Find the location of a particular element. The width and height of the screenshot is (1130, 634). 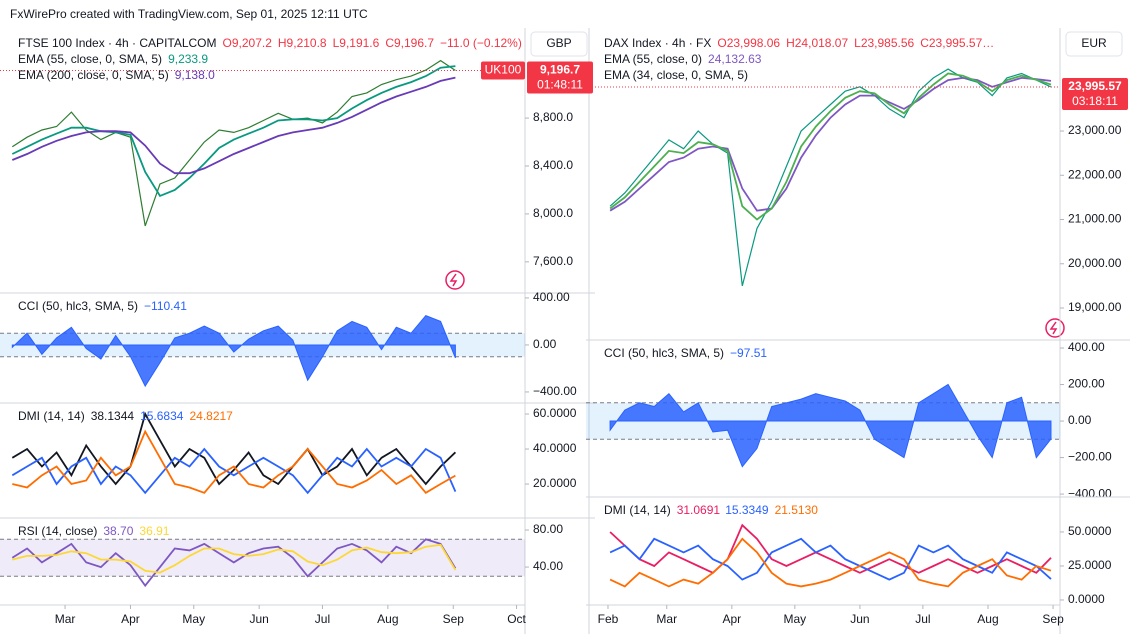

currency: EUR is located at coordinates (1094, 43).